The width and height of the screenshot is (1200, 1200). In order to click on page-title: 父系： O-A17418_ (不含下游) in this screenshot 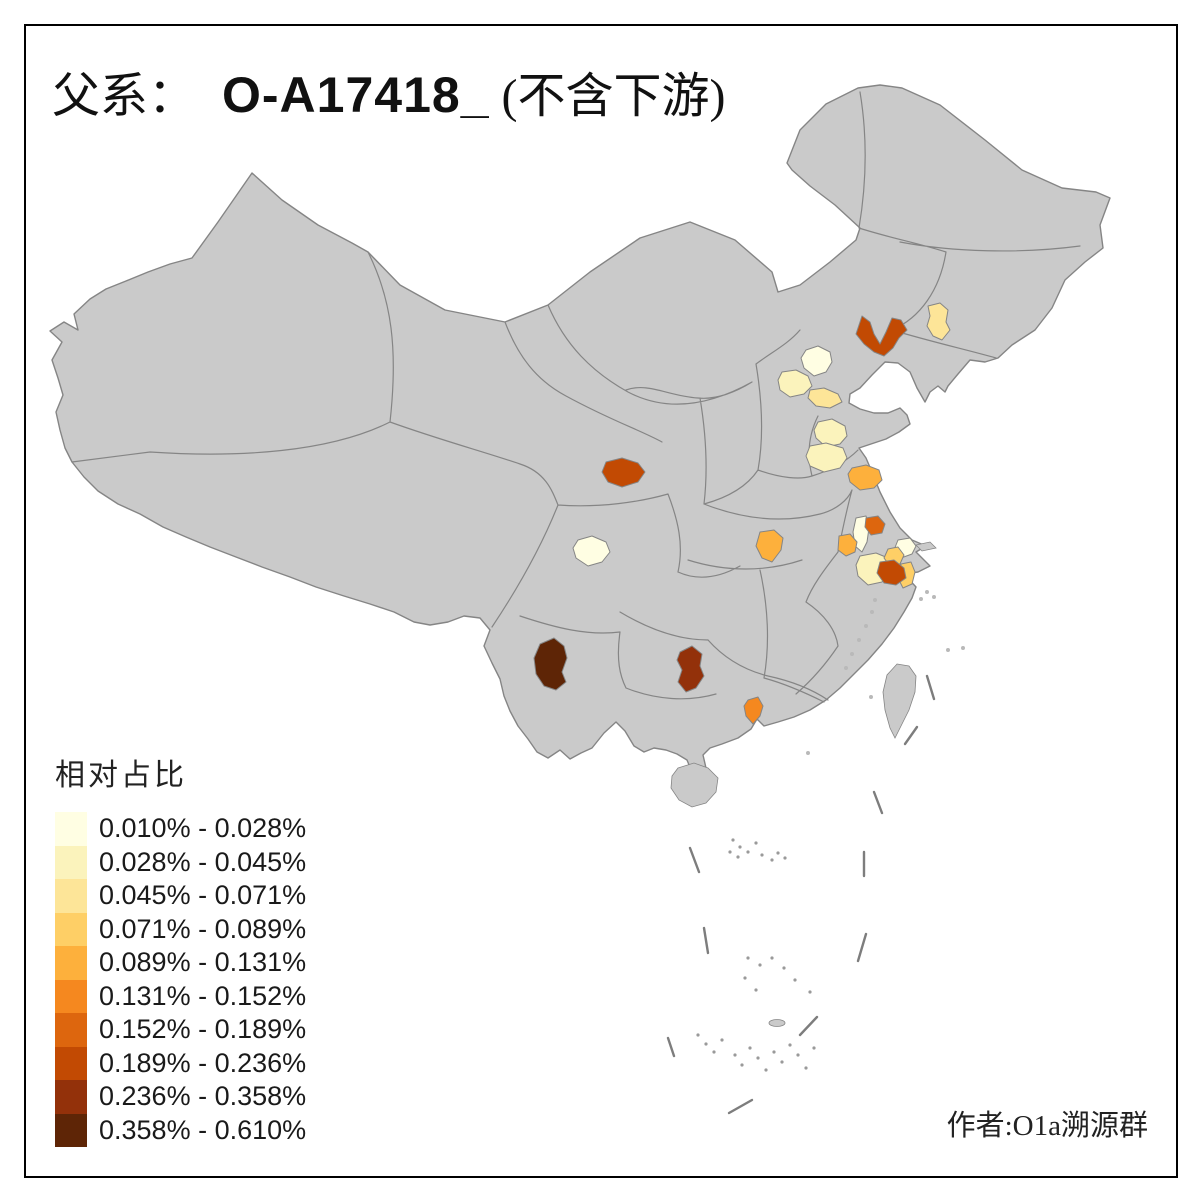, I will do `click(389, 91)`.